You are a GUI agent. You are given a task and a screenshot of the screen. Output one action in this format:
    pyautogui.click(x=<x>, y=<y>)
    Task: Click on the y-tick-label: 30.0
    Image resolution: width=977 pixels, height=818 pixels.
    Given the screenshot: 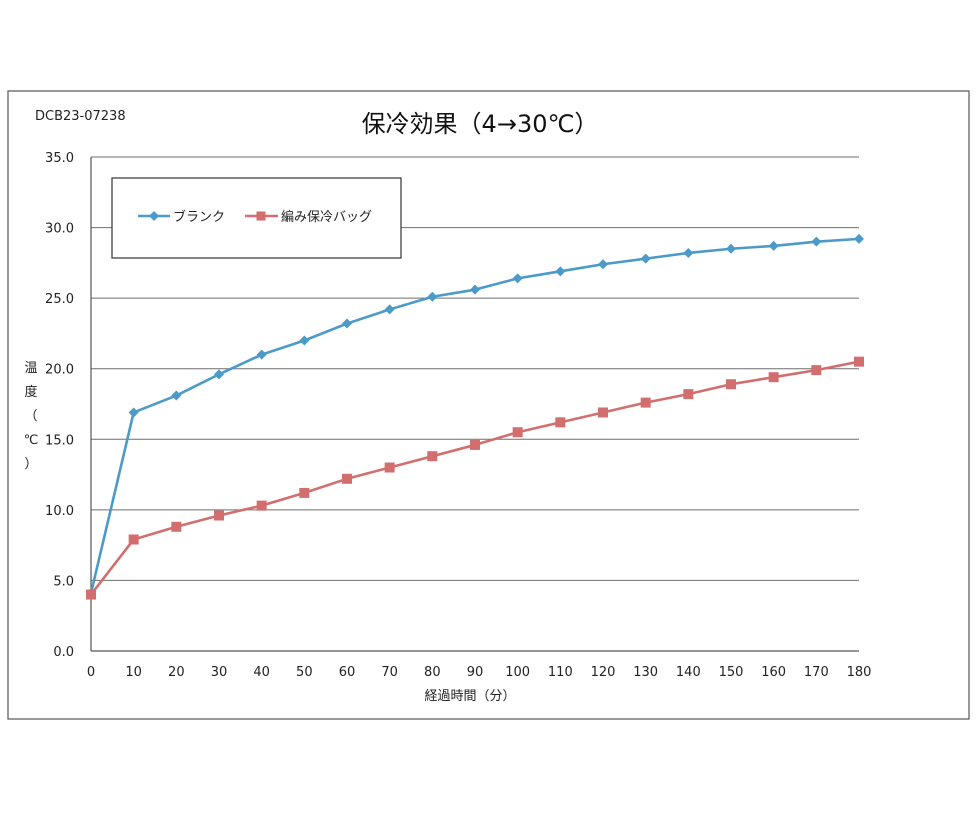 What is the action you would take?
    pyautogui.click(x=59, y=229)
    